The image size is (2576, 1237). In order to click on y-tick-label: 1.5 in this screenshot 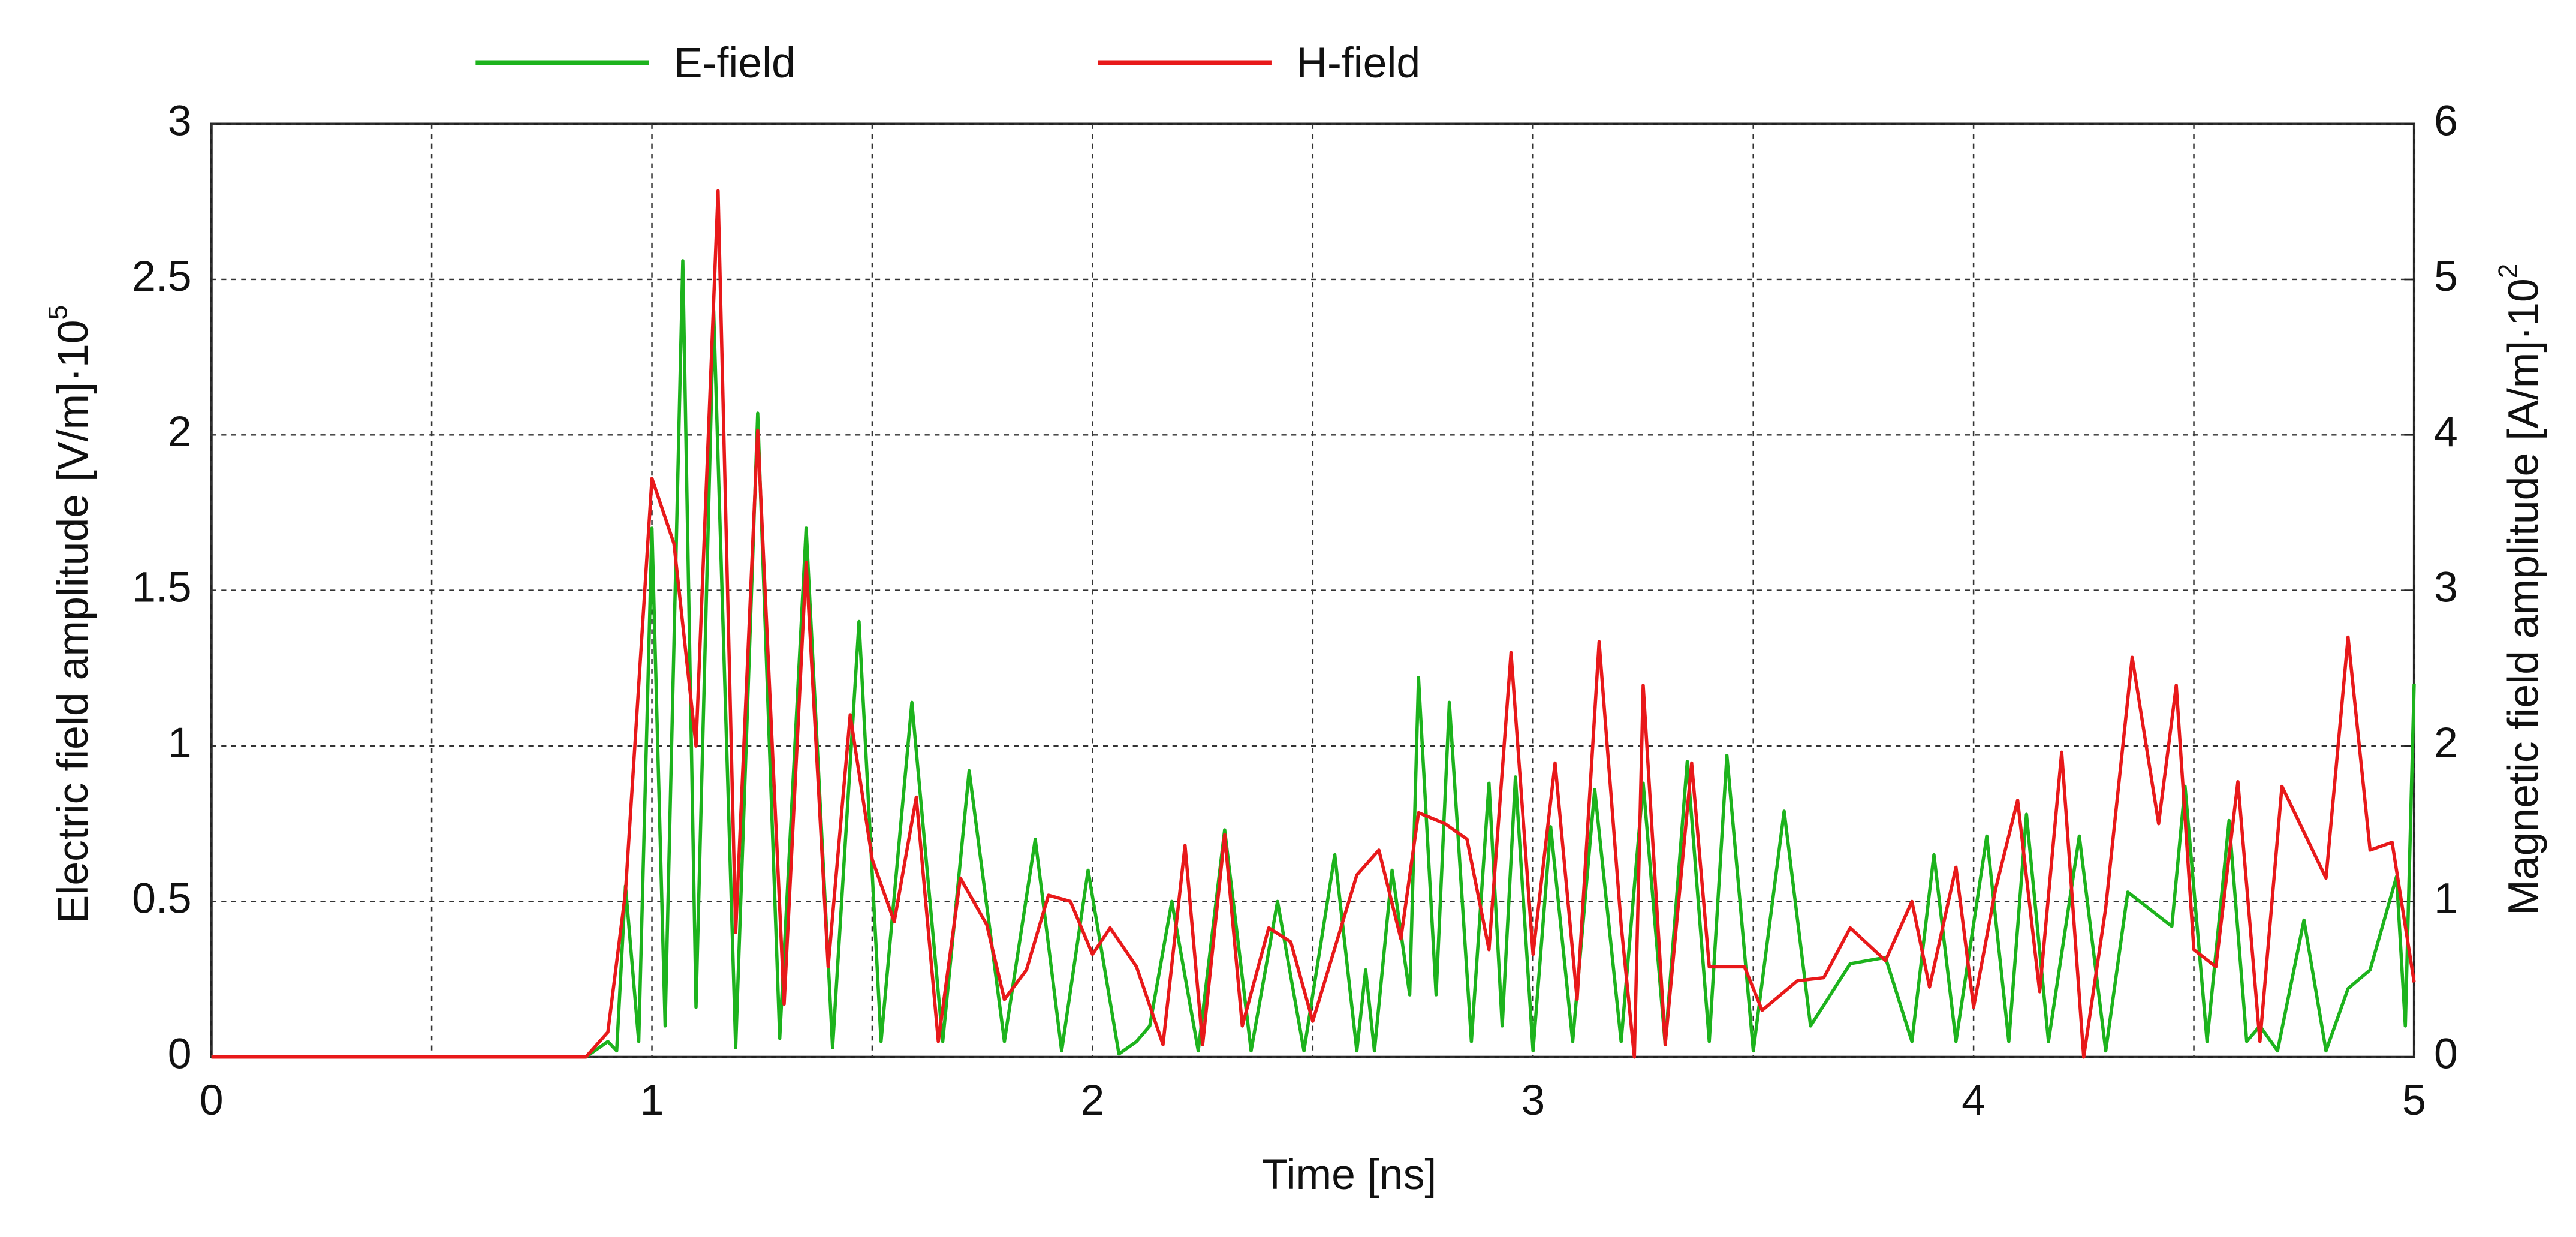, I will do `click(162, 588)`.